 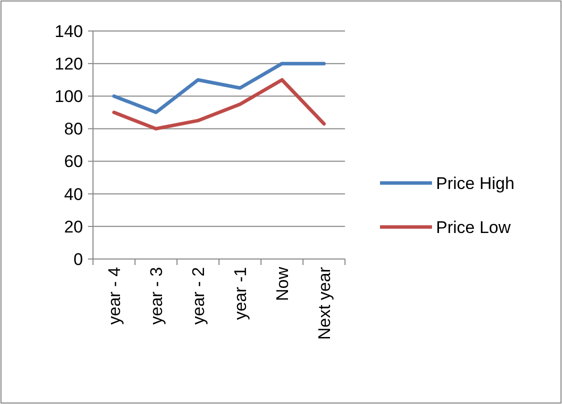 I want to click on x-tick-label: year - 2, so click(x=198, y=296).